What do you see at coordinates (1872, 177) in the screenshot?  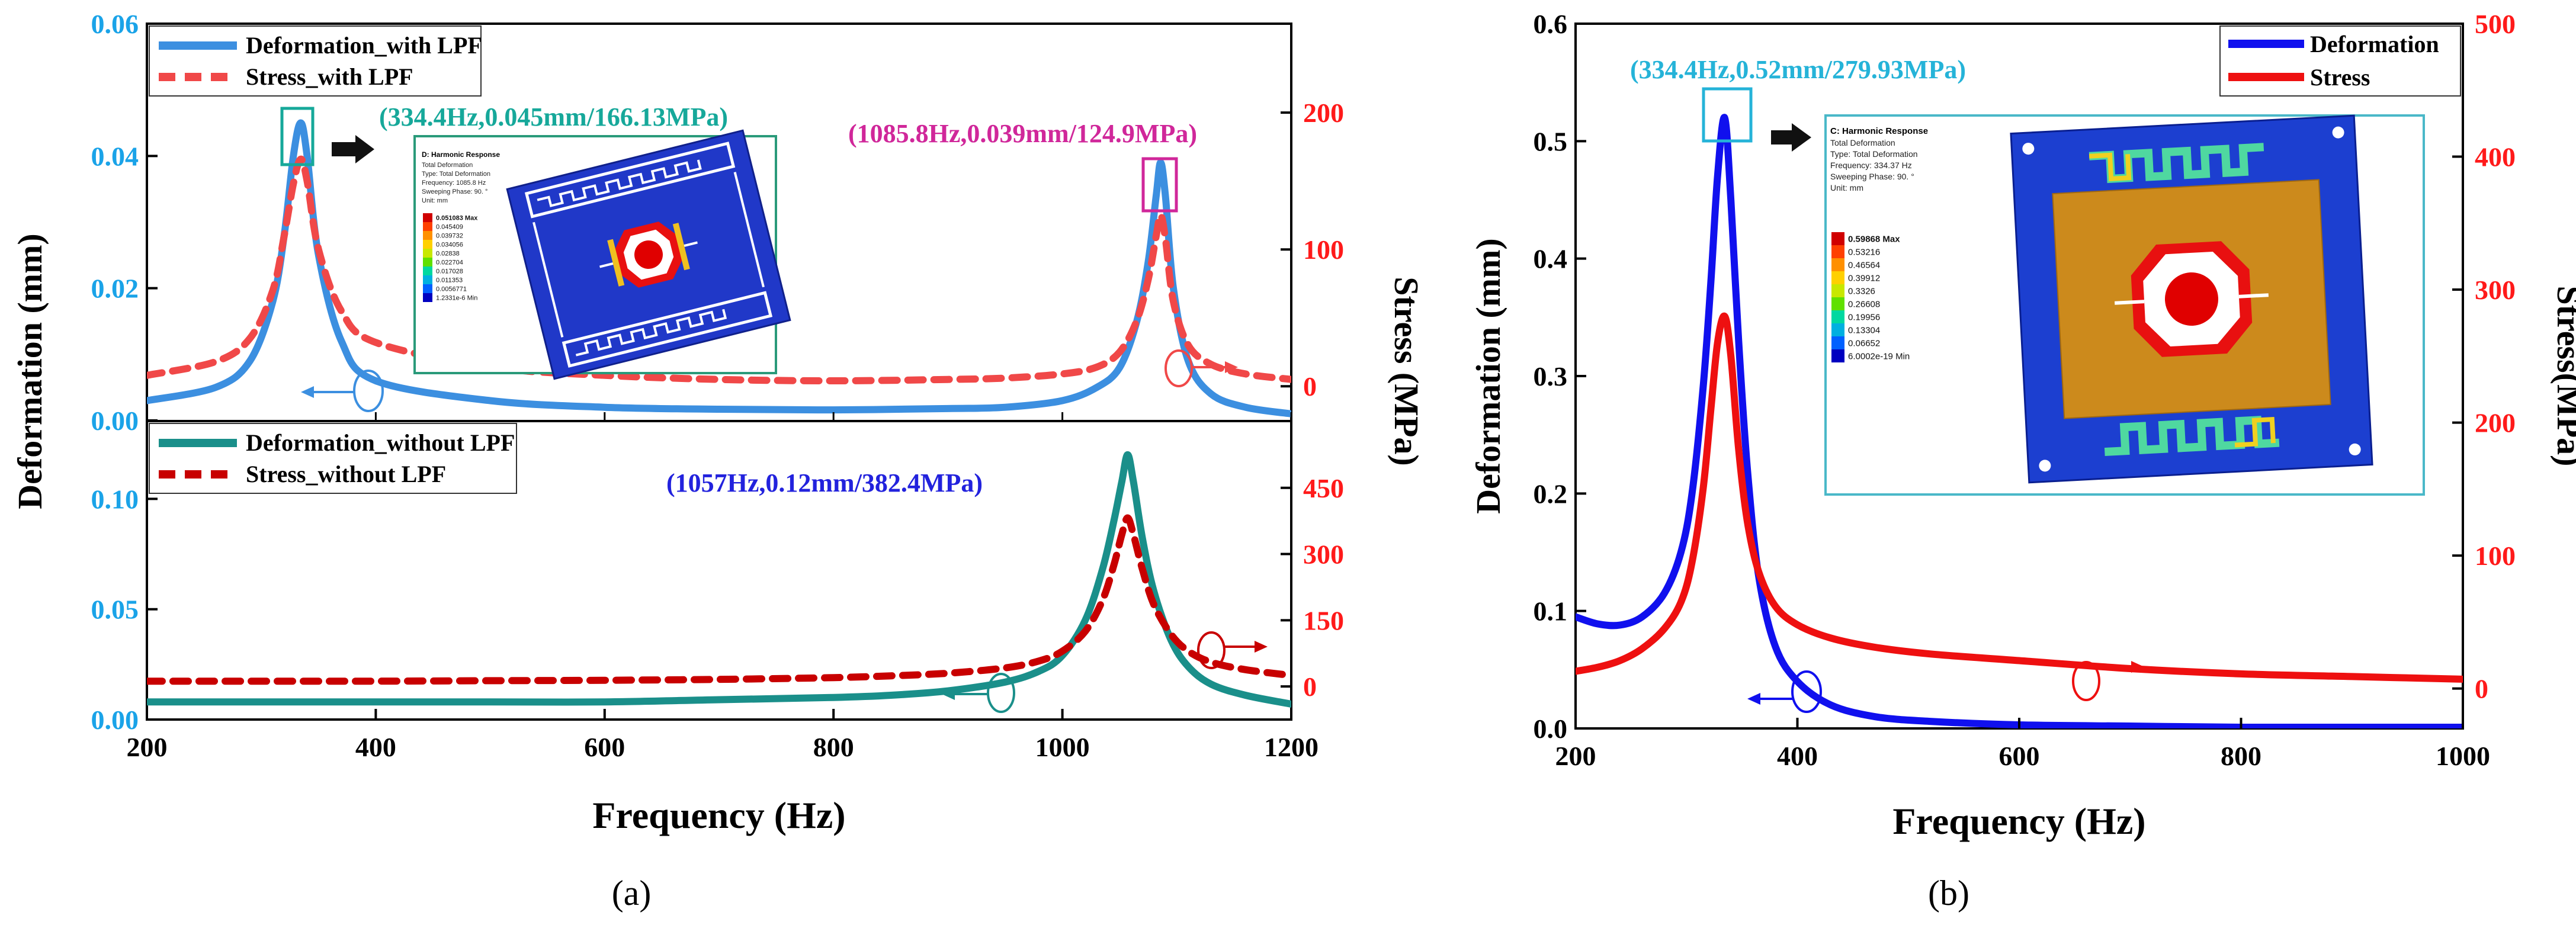 I see `inset_b-info-line-3: Sweeping Phase: 90. °` at bounding box center [1872, 177].